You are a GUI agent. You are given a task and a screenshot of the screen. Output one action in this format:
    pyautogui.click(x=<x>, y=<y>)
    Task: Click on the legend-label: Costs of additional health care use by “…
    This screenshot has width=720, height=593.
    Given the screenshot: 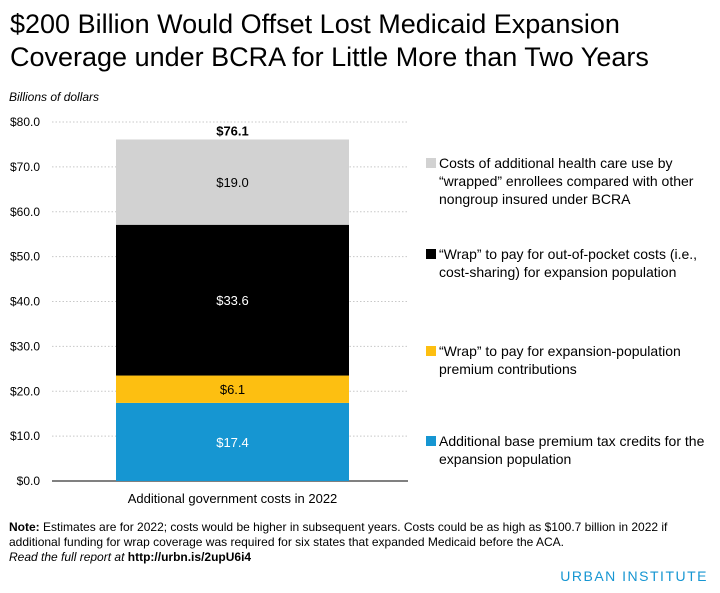 What is the action you would take?
    pyautogui.click(x=566, y=181)
    